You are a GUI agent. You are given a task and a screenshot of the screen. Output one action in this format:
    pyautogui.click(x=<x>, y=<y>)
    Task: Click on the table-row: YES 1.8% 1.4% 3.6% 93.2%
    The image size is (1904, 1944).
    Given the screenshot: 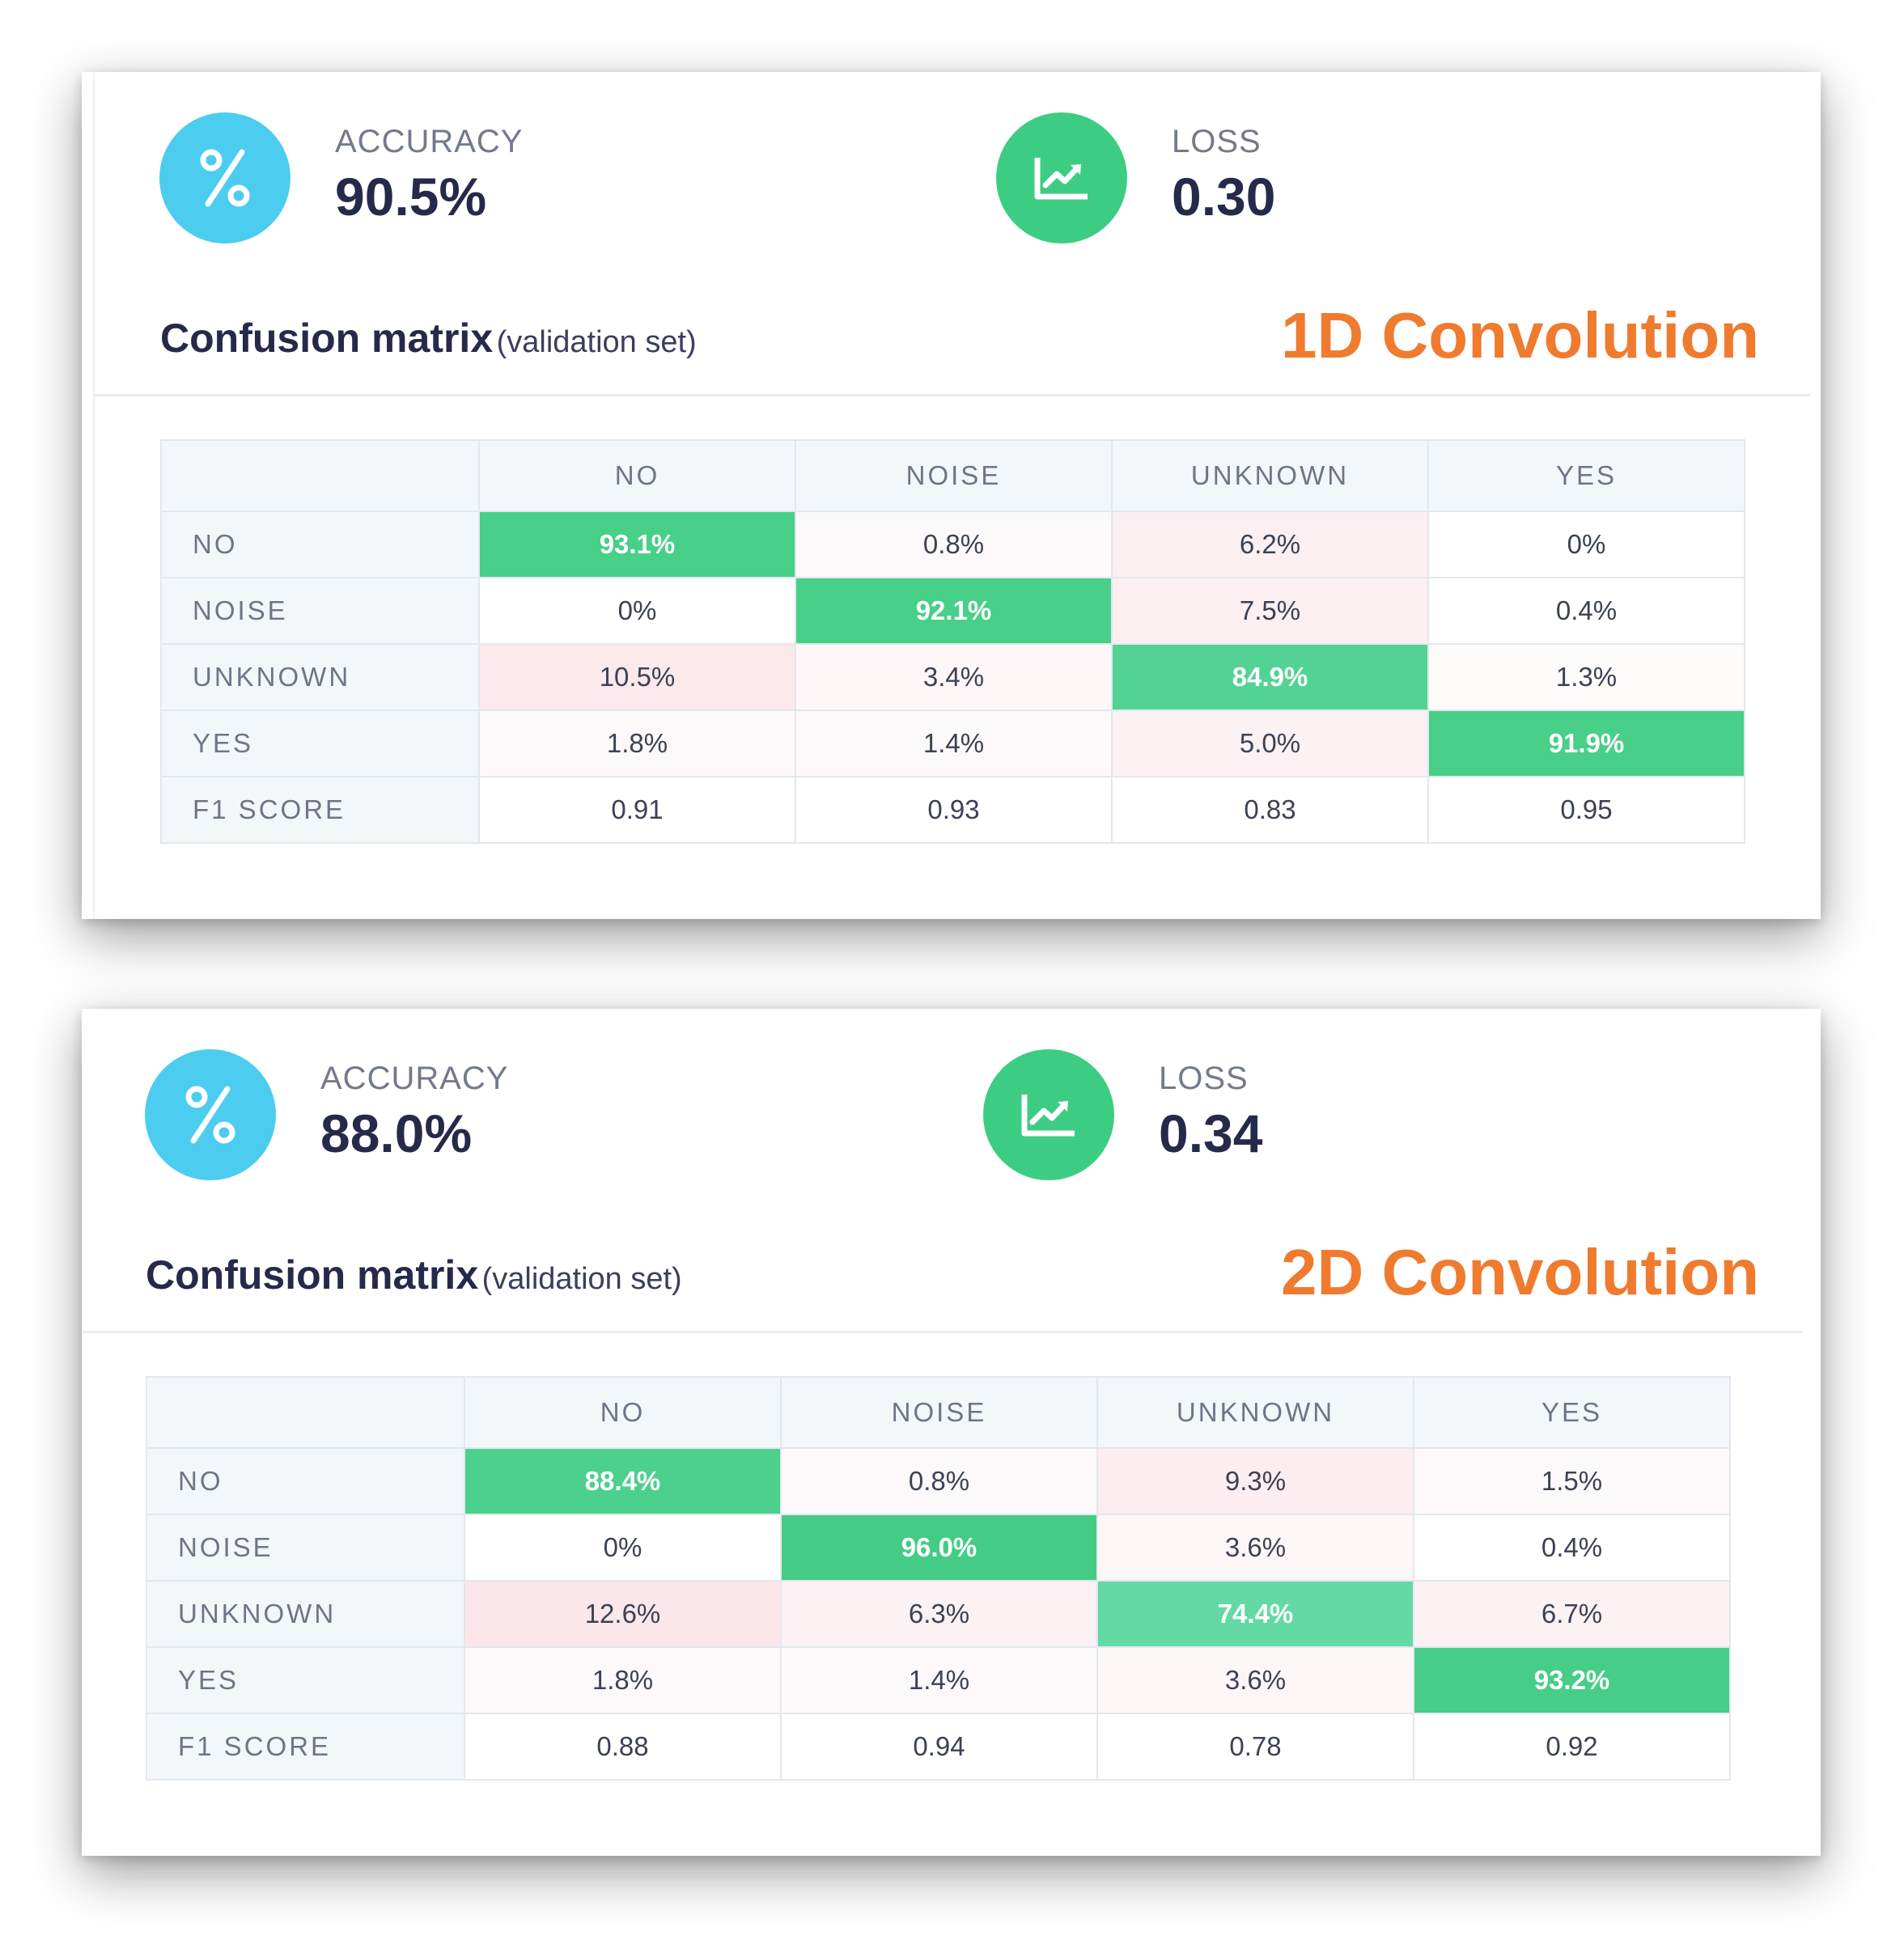 What is the action you would take?
    pyautogui.click(x=938, y=1680)
    